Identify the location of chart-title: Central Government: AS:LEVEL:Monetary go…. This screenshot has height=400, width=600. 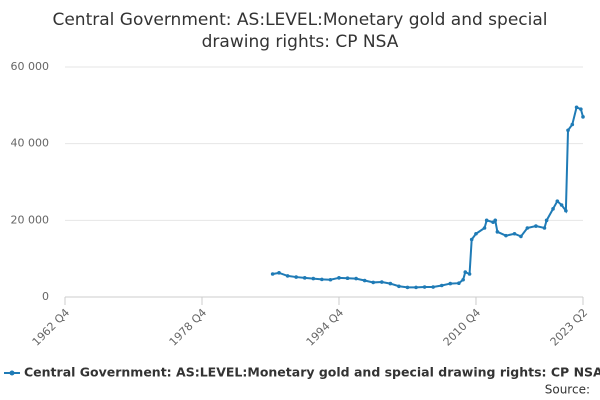
(299, 31).